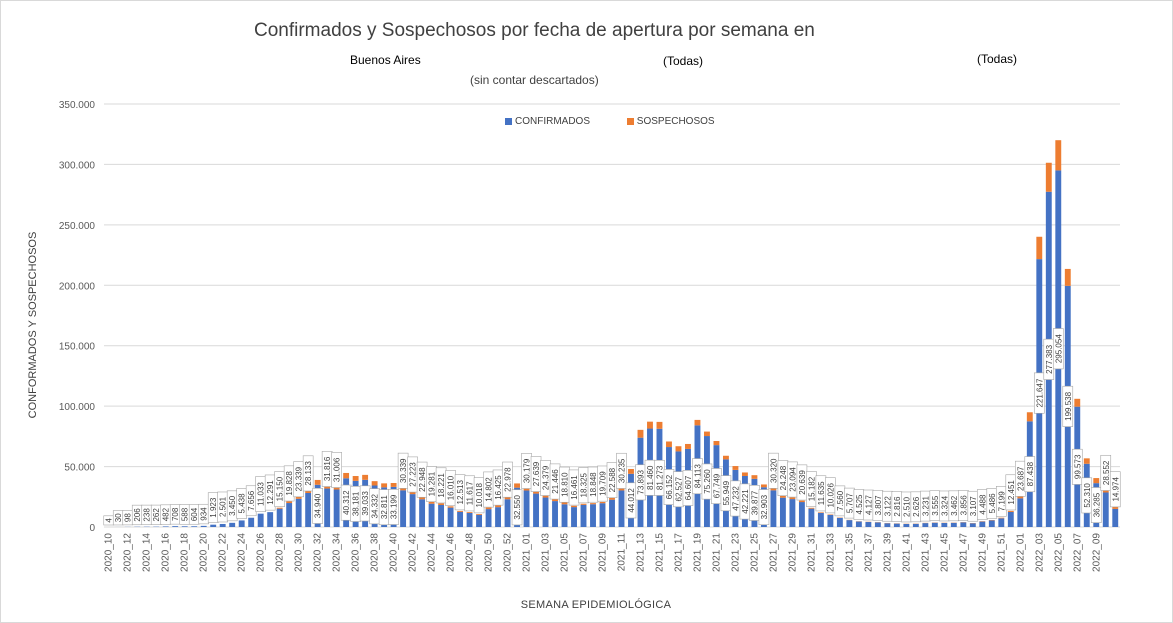 The width and height of the screenshot is (1173, 623). I want to click on x-tick-label: 2021_39, so click(887, 552).